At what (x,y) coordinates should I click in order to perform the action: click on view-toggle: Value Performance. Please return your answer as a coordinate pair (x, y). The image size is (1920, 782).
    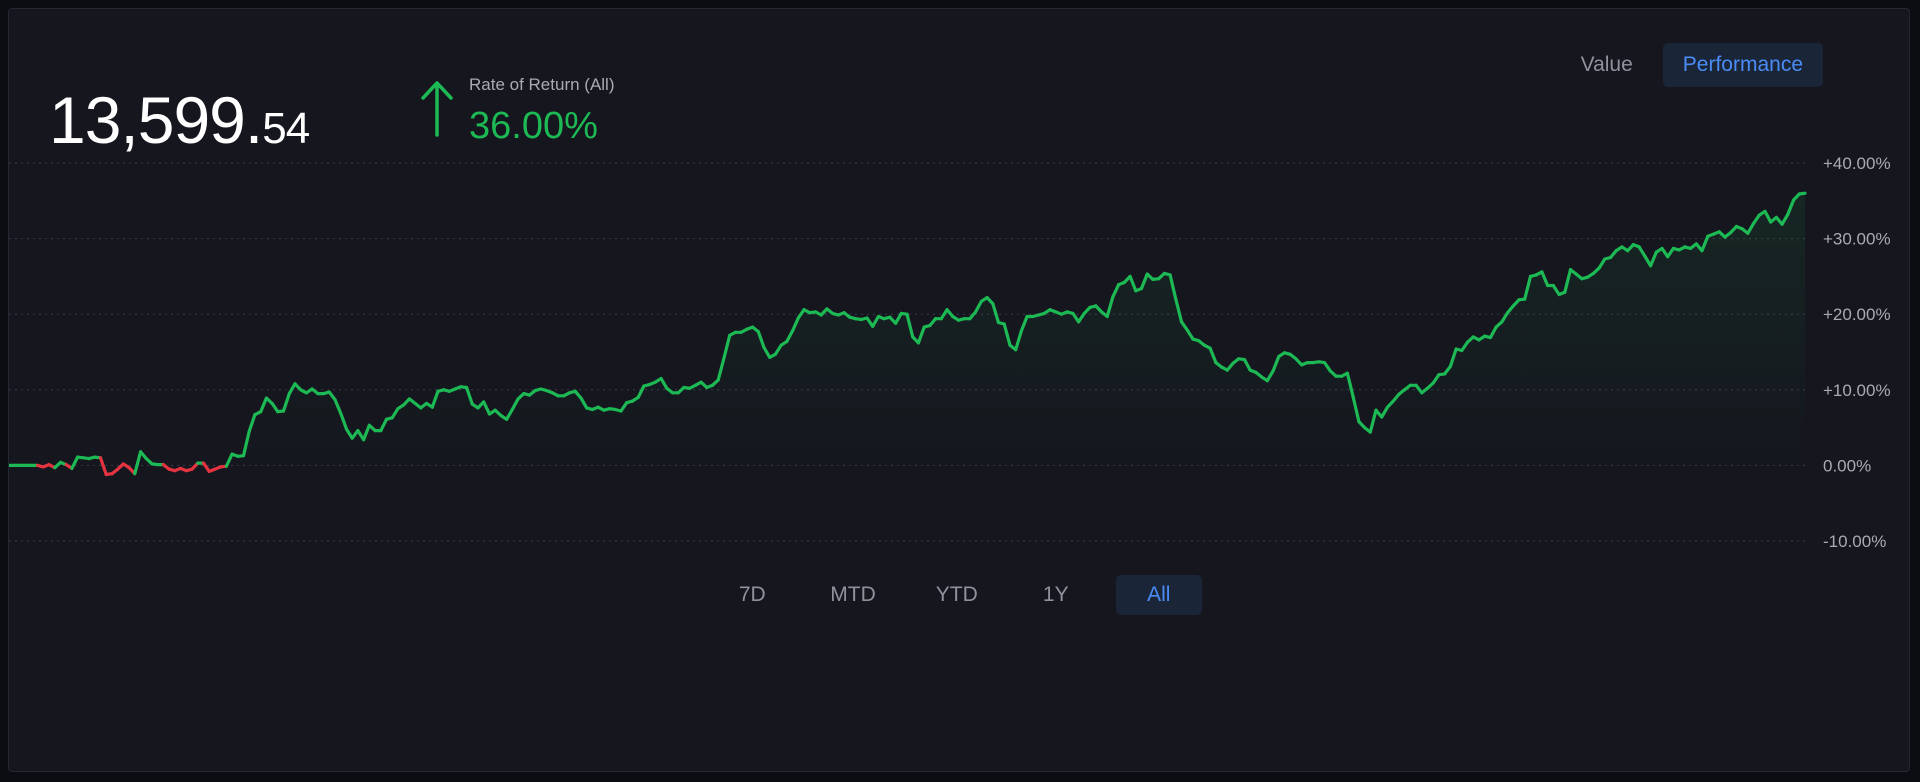
    Looking at the image, I should click on (1692, 65).